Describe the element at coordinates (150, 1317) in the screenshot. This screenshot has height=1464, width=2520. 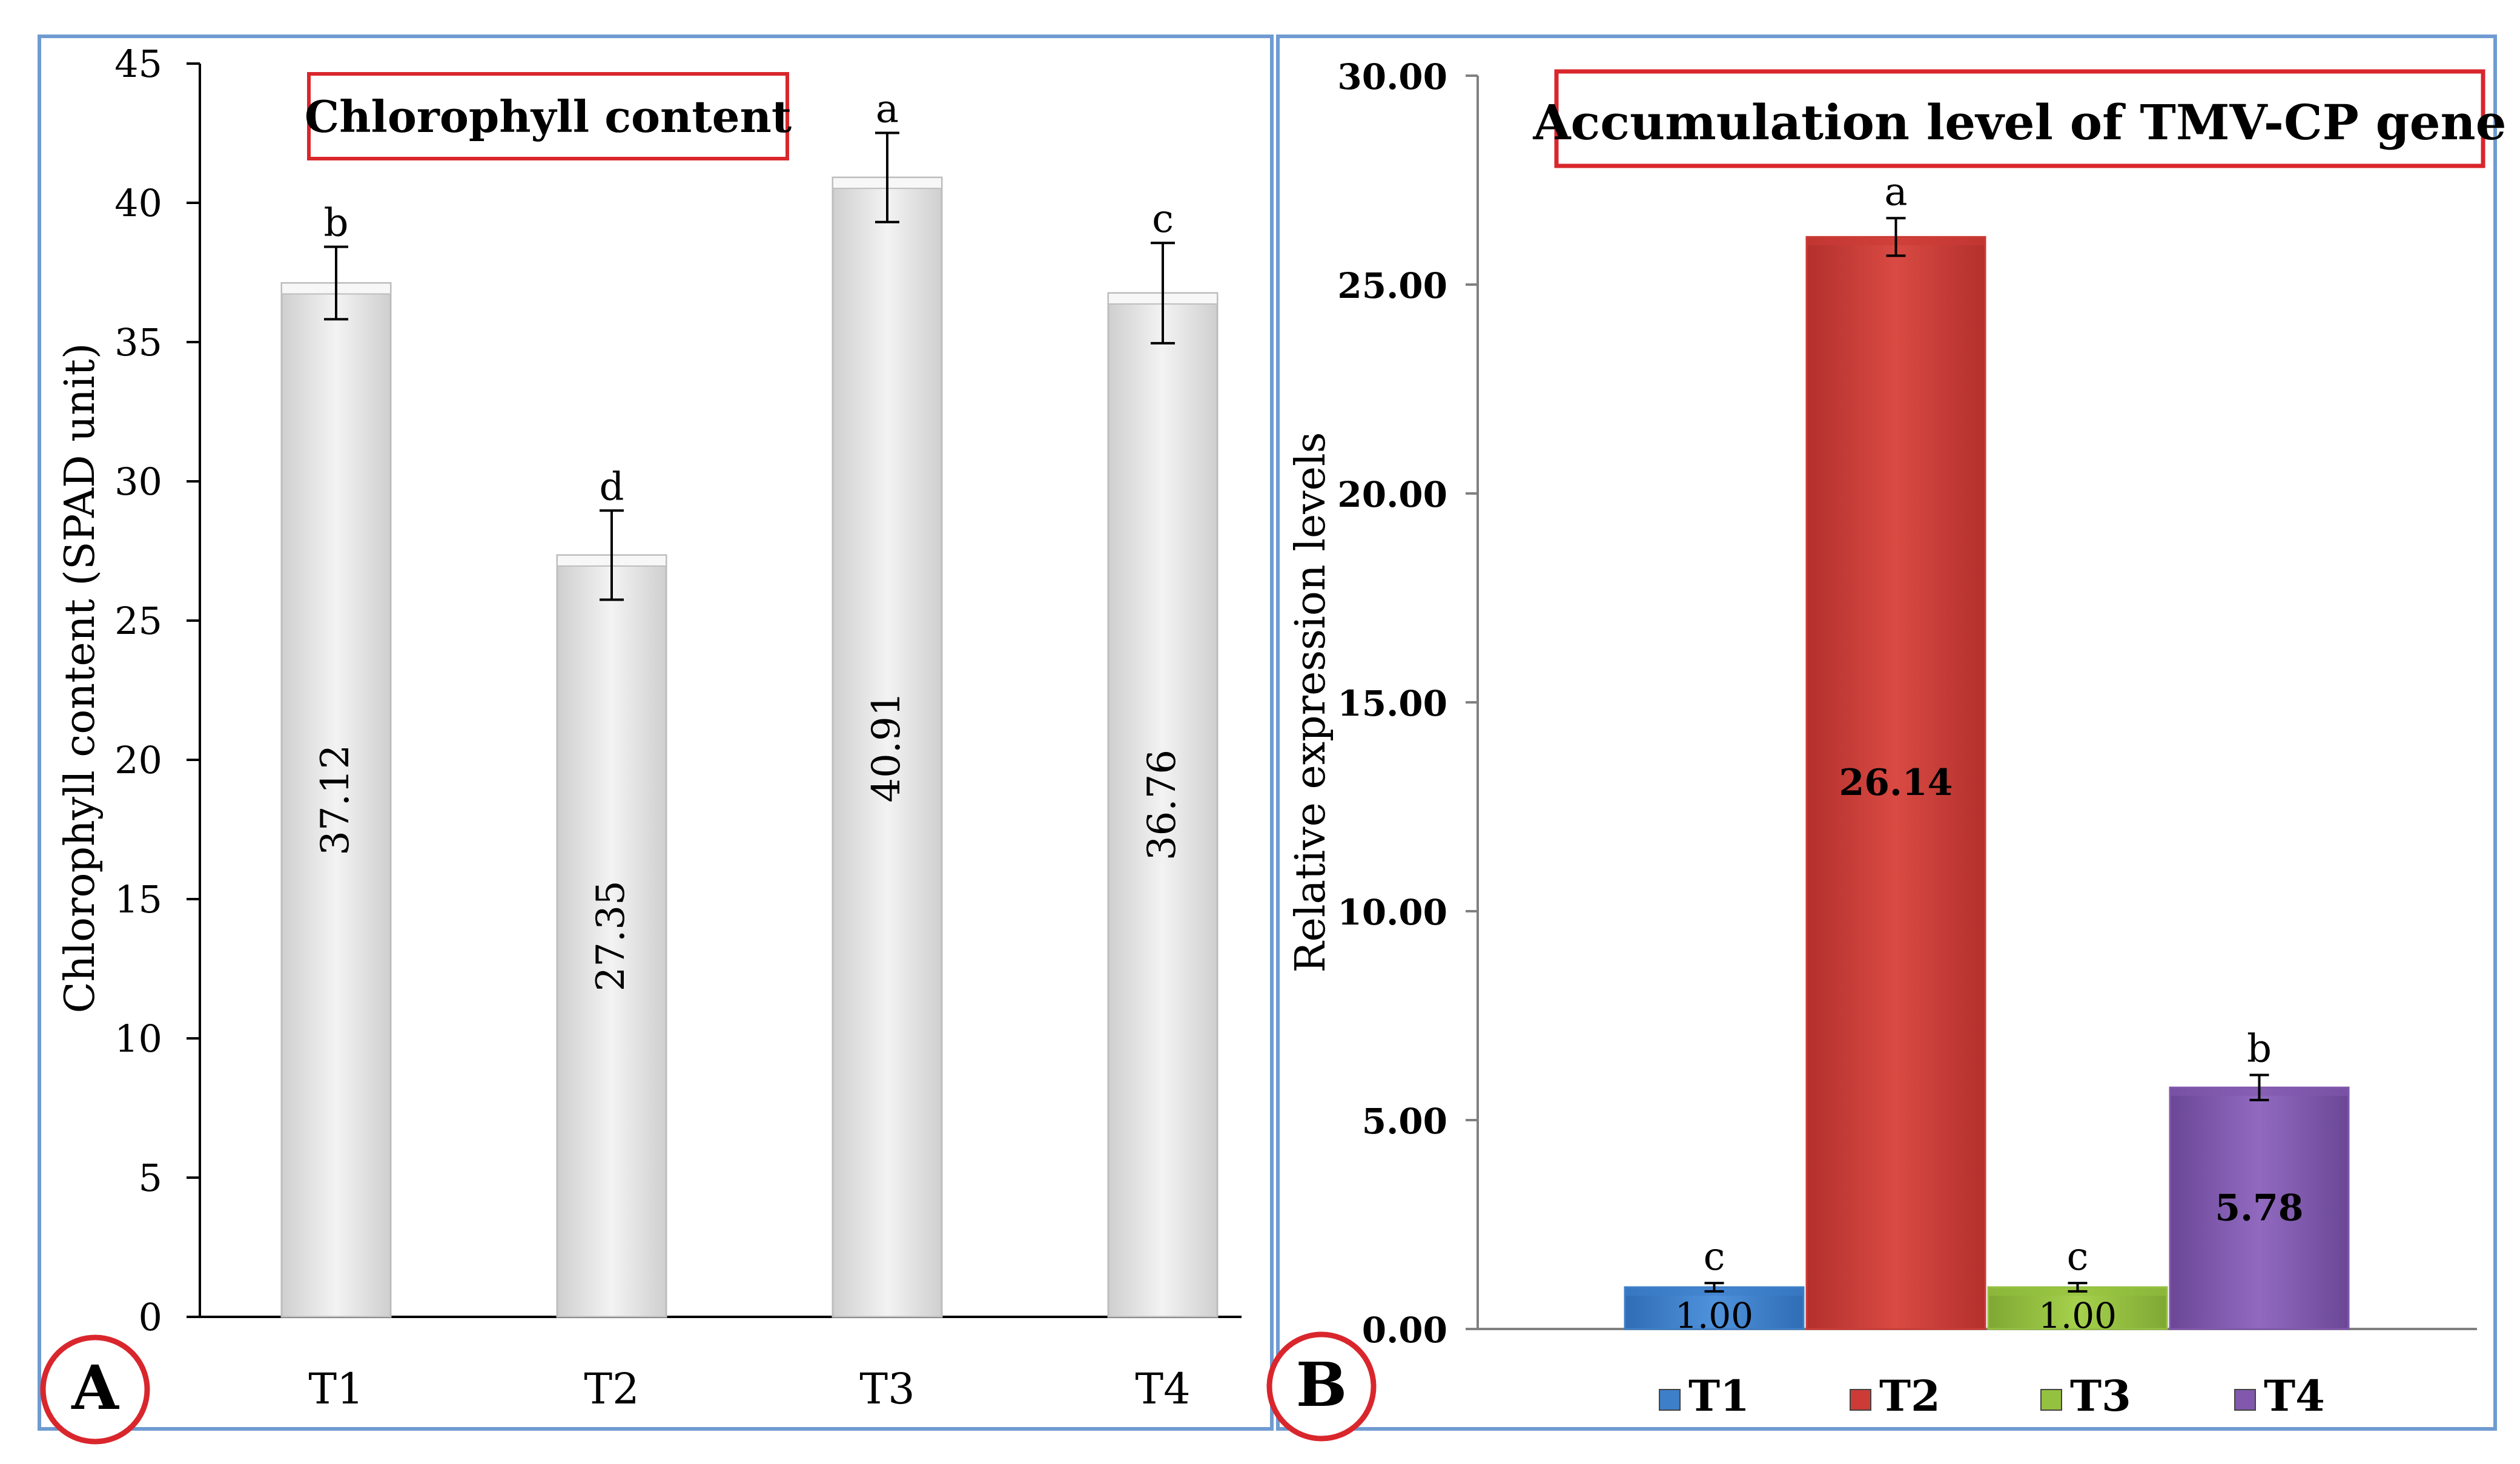
I see `panel-a-y-tick-label: 0` at that location.